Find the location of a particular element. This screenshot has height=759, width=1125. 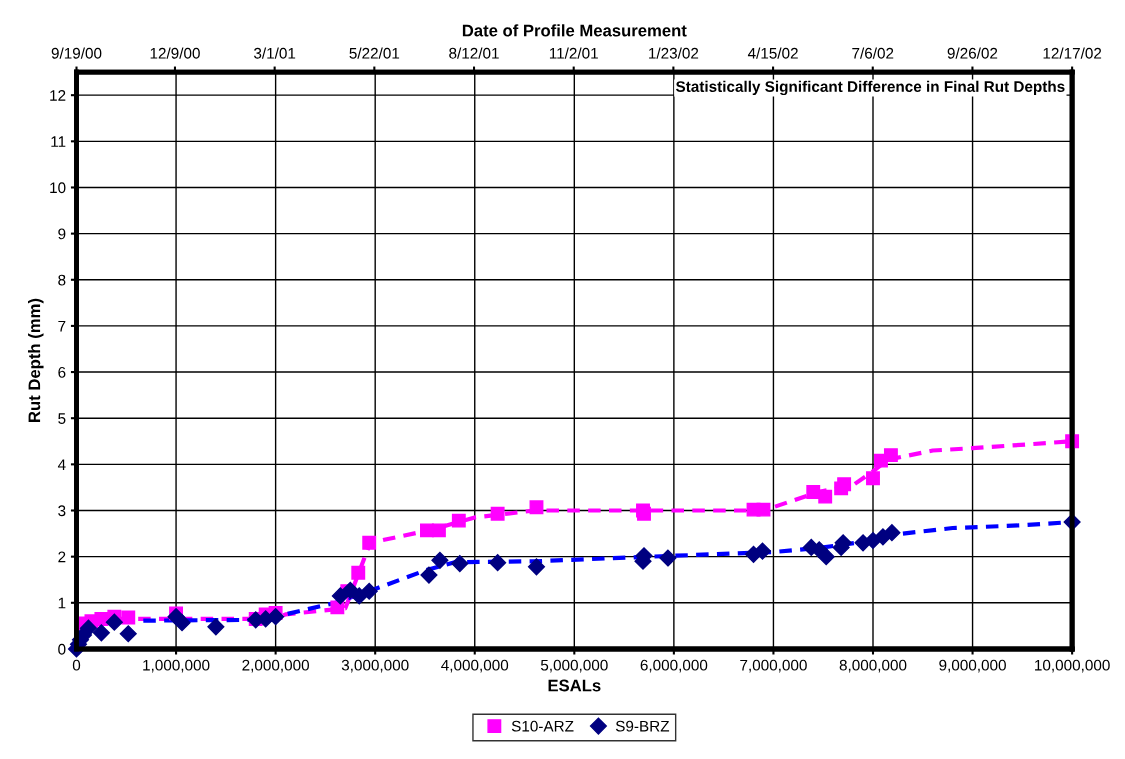

x-axis-title: ESALs is located at coordinates (574, 685).